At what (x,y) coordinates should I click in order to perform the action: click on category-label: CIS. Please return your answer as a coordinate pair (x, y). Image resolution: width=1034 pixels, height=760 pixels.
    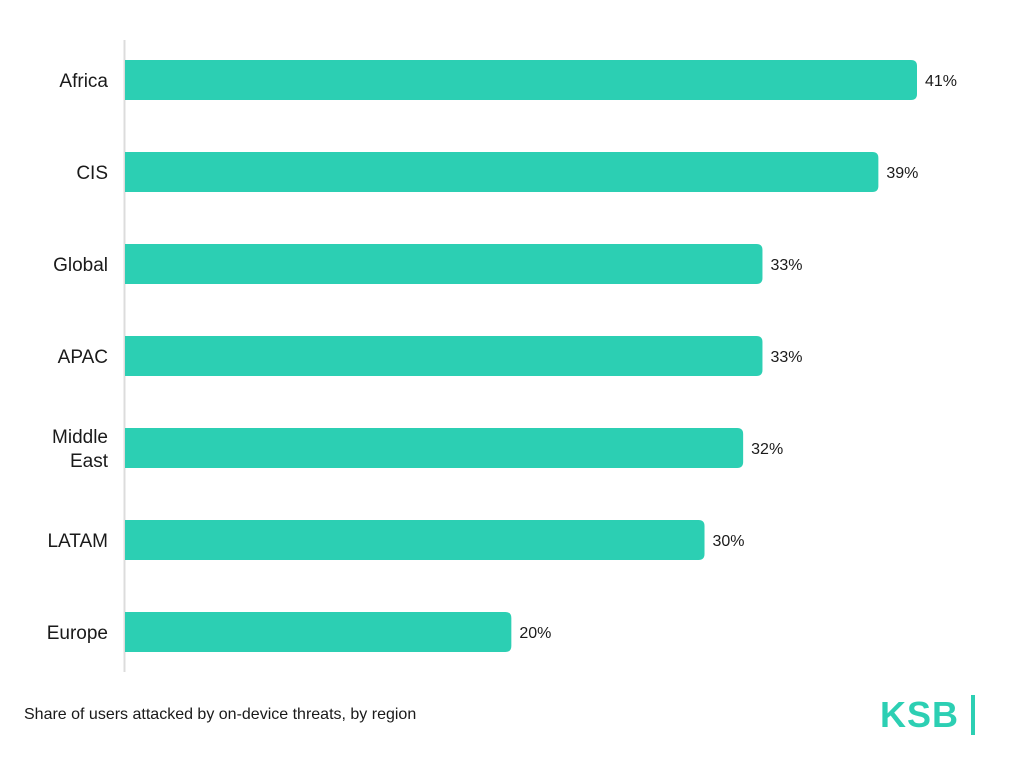
    Looking at the image, I should click on (92, 173).